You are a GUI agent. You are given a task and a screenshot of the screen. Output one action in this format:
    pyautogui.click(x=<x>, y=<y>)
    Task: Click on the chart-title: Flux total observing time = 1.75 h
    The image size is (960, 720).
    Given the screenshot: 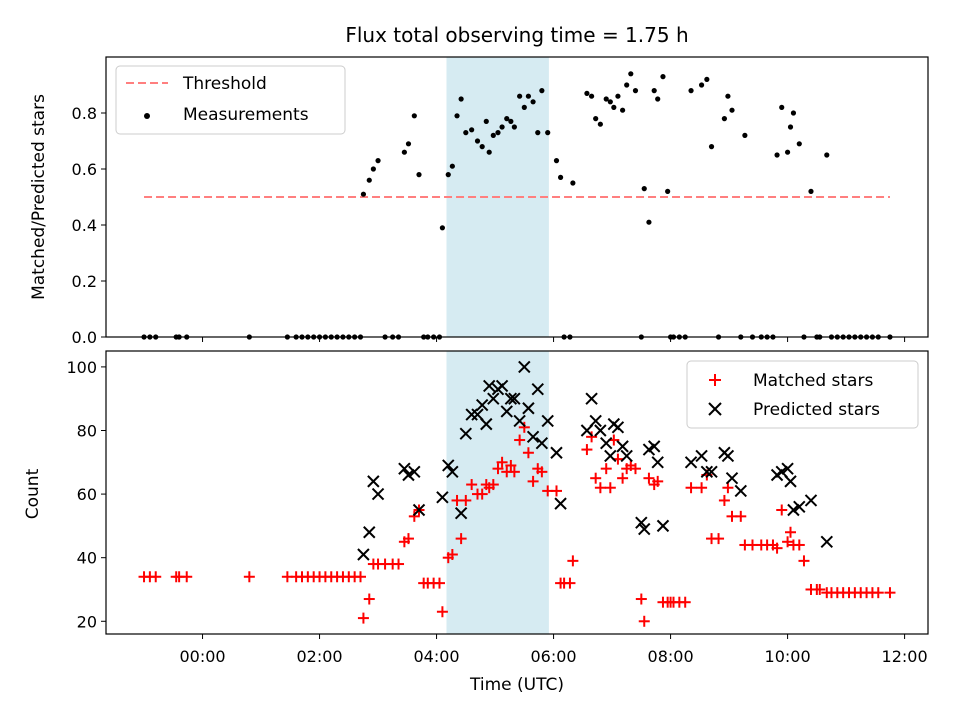 What is the action you would take?
    pyautogui.click(x=516, y=35)
    